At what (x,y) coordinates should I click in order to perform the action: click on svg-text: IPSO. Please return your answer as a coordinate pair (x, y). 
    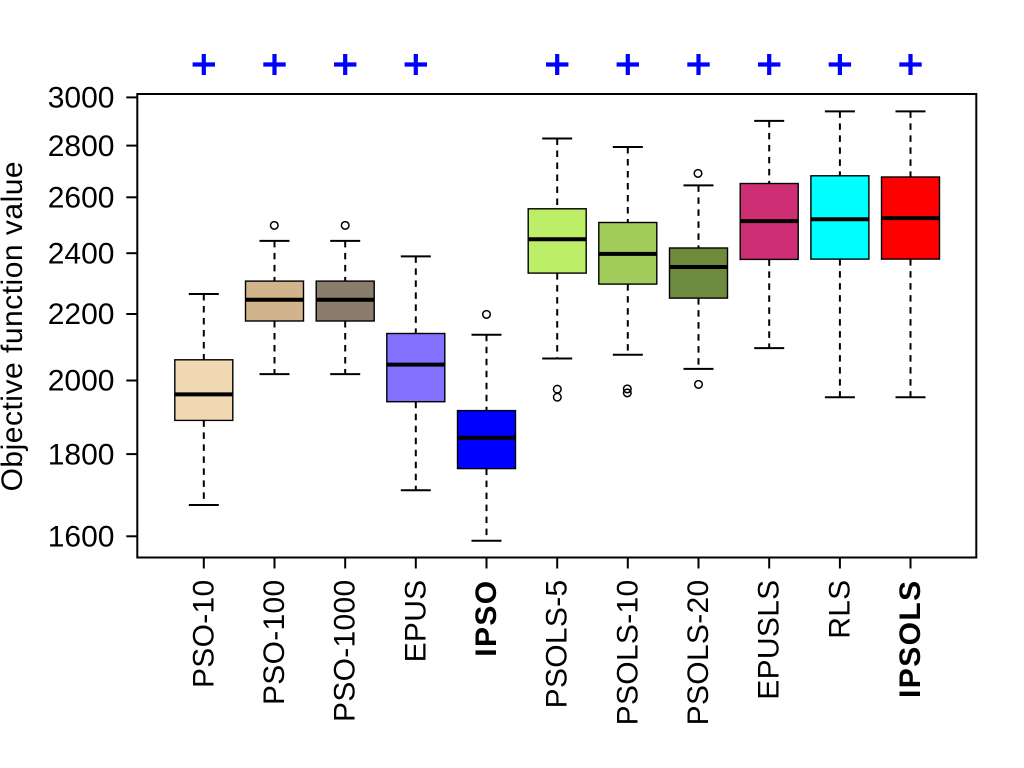
    Looking at the image, I should click on (486, 618).